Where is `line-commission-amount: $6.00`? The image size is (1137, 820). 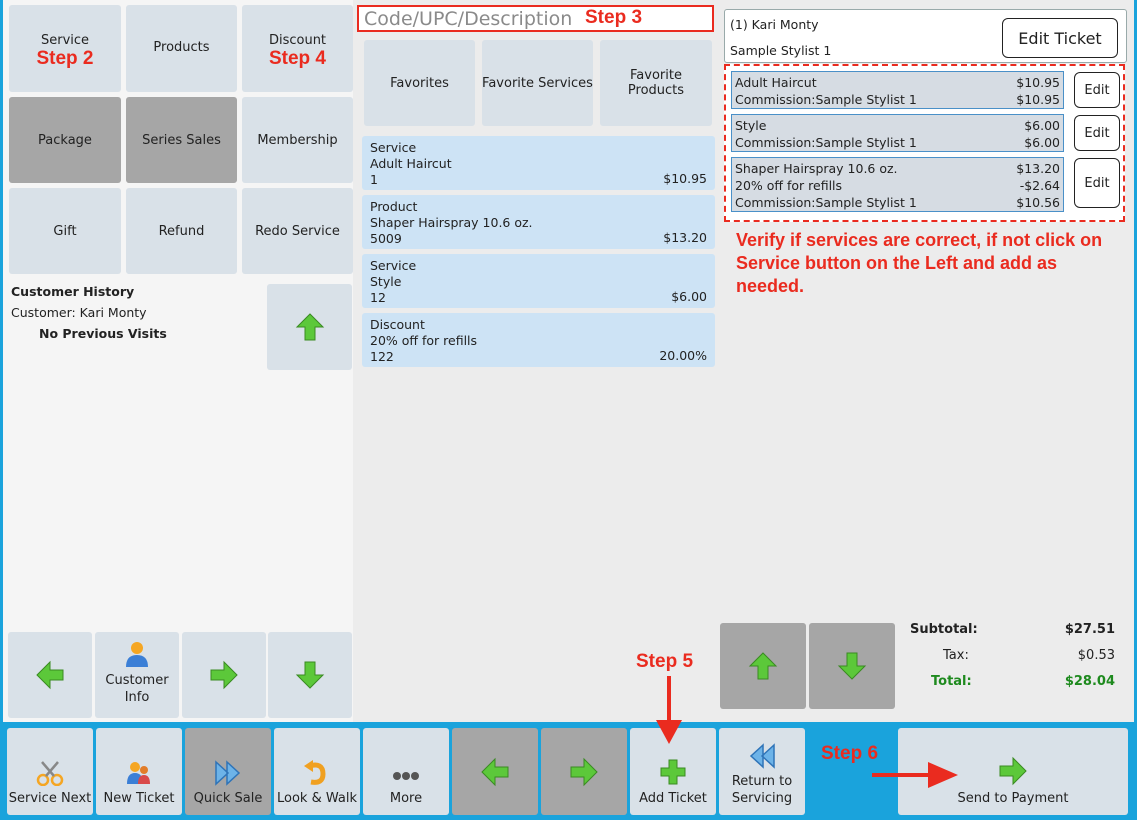 line-commission-amount: $6.00 is located at coordinates (1042, 142).